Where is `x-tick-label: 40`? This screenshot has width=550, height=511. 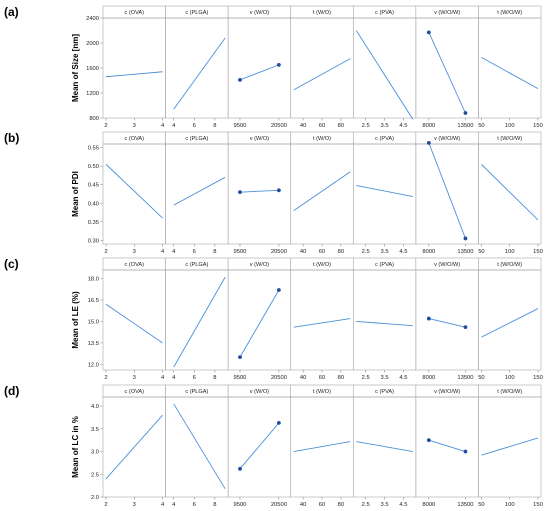 x-tick-label: 40 is located at coordinates (303, 252).